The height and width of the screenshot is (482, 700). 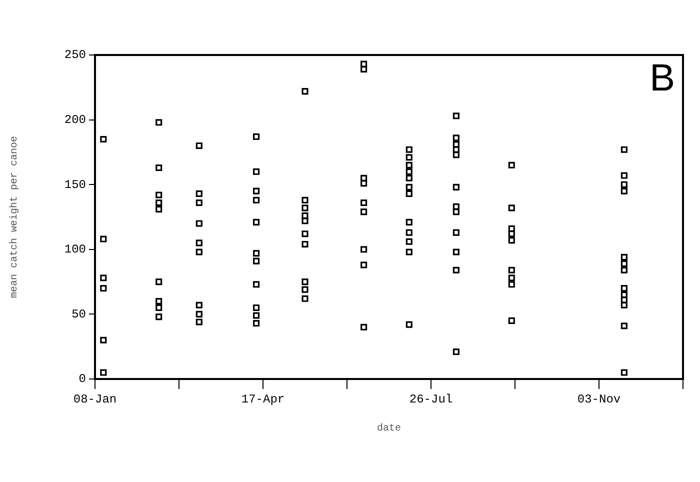 What do you see at coordinates (75, 119) in the screenshot?
I see `y-tick-label: 200` at bounding box center [75, 119].